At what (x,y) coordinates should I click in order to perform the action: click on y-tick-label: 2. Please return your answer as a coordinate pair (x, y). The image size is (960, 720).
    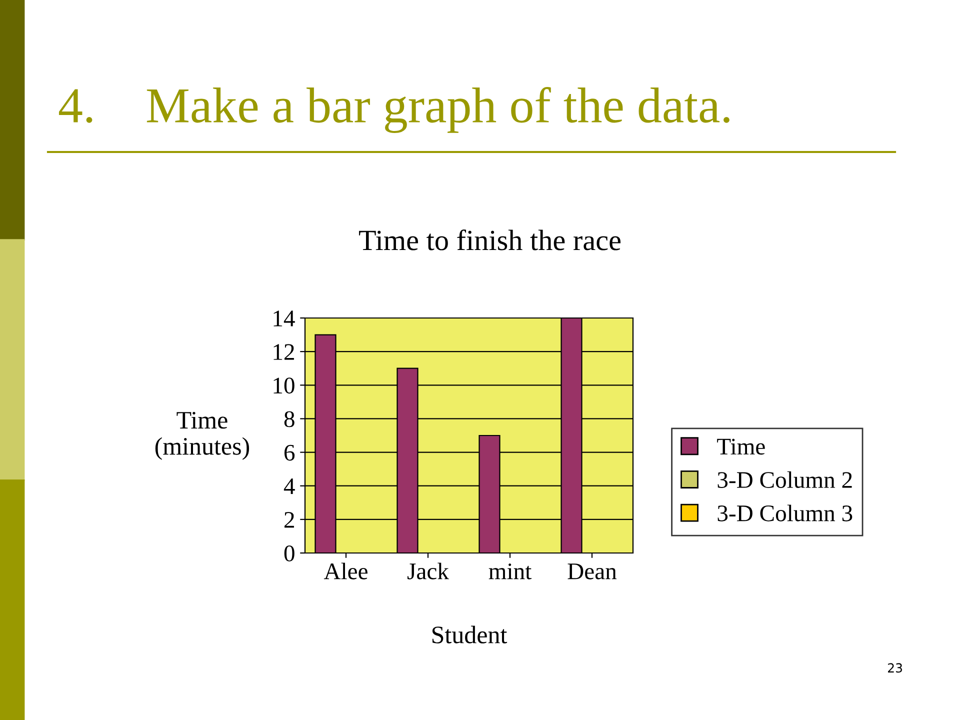
    Looking at the image, I should click on (289, 520).